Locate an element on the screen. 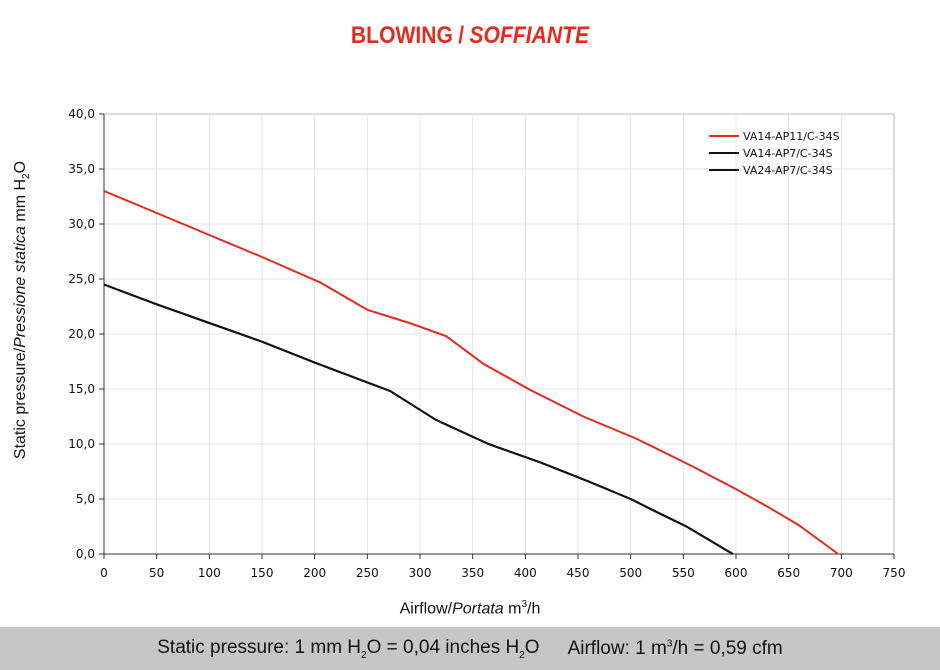 The image size is (940, 670). footer-airflow: Airflow: 1 m3/h = 0,59 cfm is located at coordinates (675, 649).